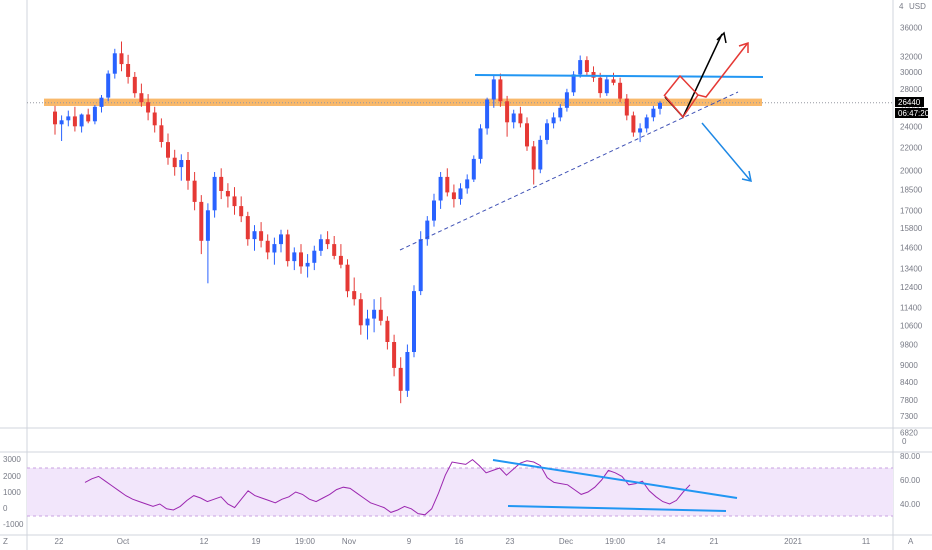  I want to click on price-tick: 36000, so click(911, 28).